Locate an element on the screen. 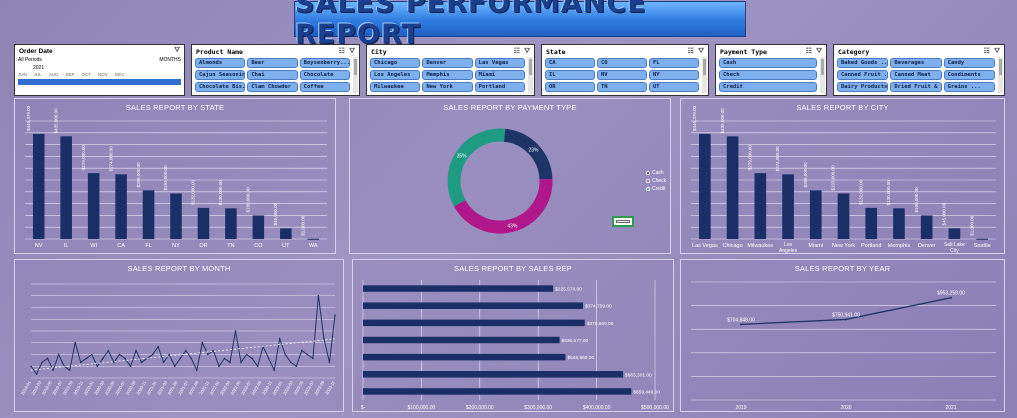  category-chip-4: Canned Meat is located at coordinates (916, 75).